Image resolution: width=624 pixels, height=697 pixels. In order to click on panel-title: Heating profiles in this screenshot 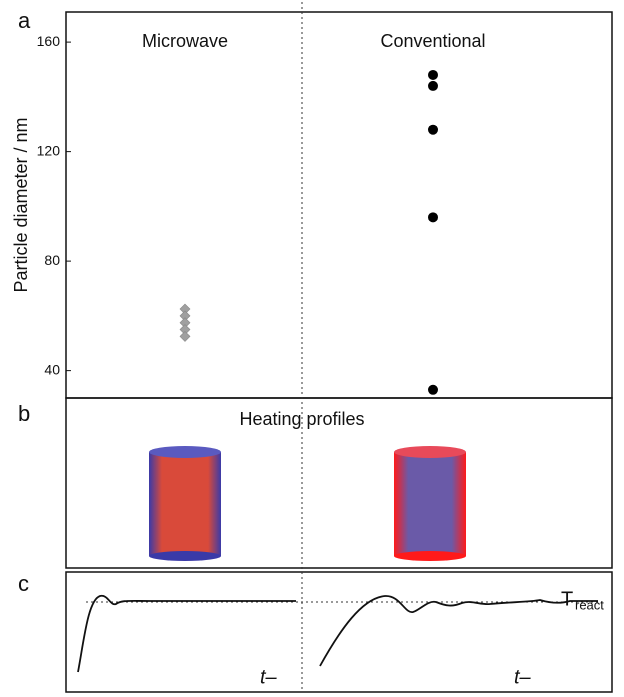, I will do `click(301, 419)`.